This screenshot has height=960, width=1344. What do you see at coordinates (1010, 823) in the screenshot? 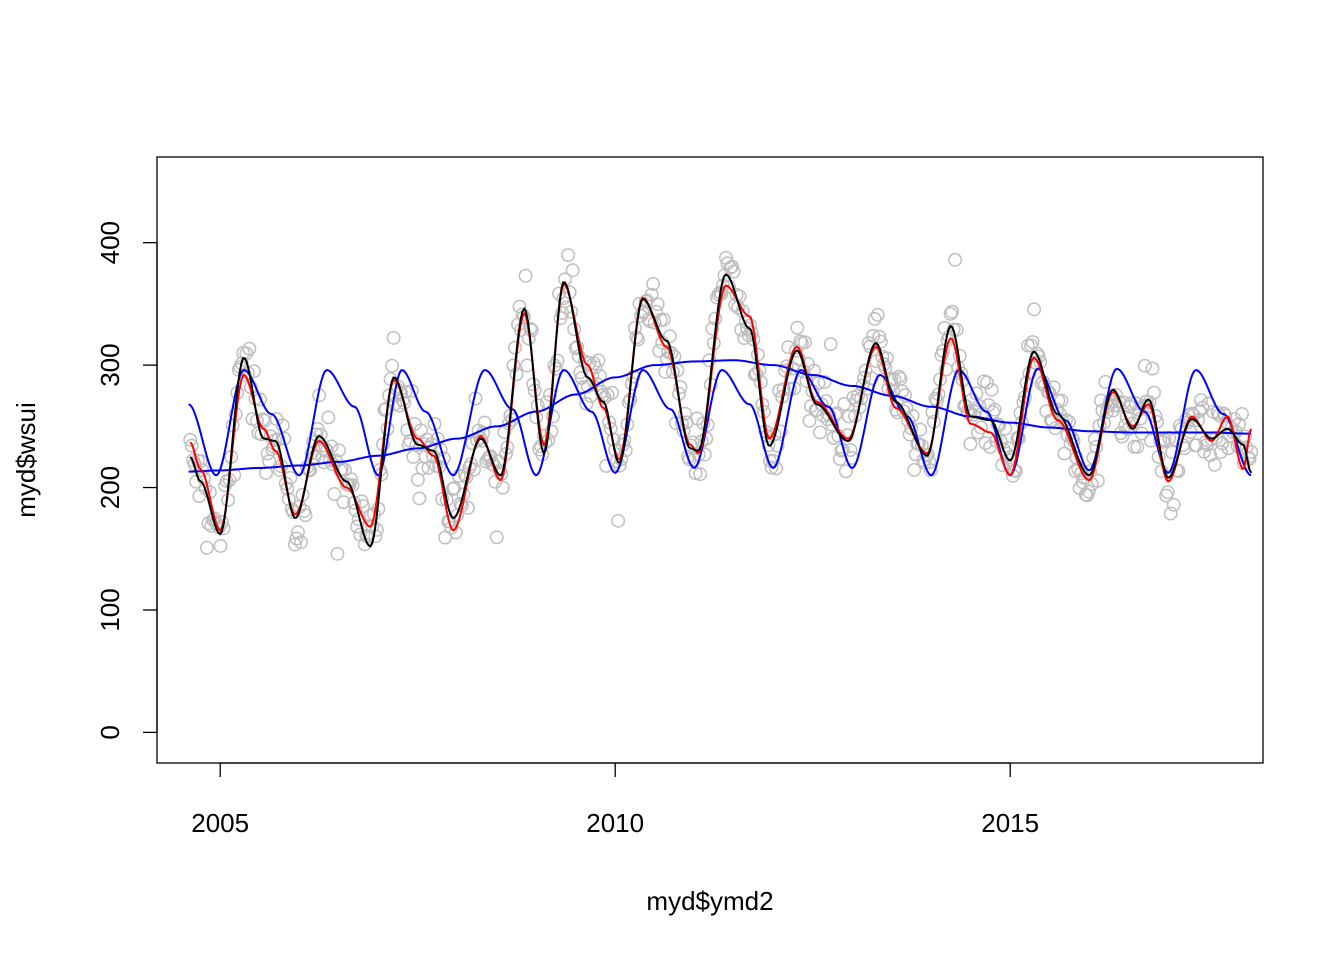
I see `x-tick-label: 2015` at bounding box center [1010, 823].